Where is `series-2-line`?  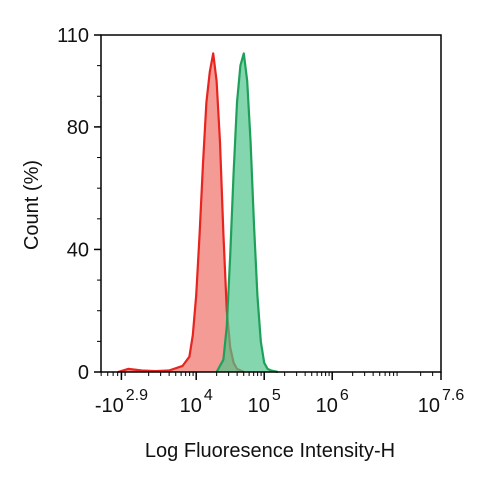 series-2-line is located at coordinates (247, 213).